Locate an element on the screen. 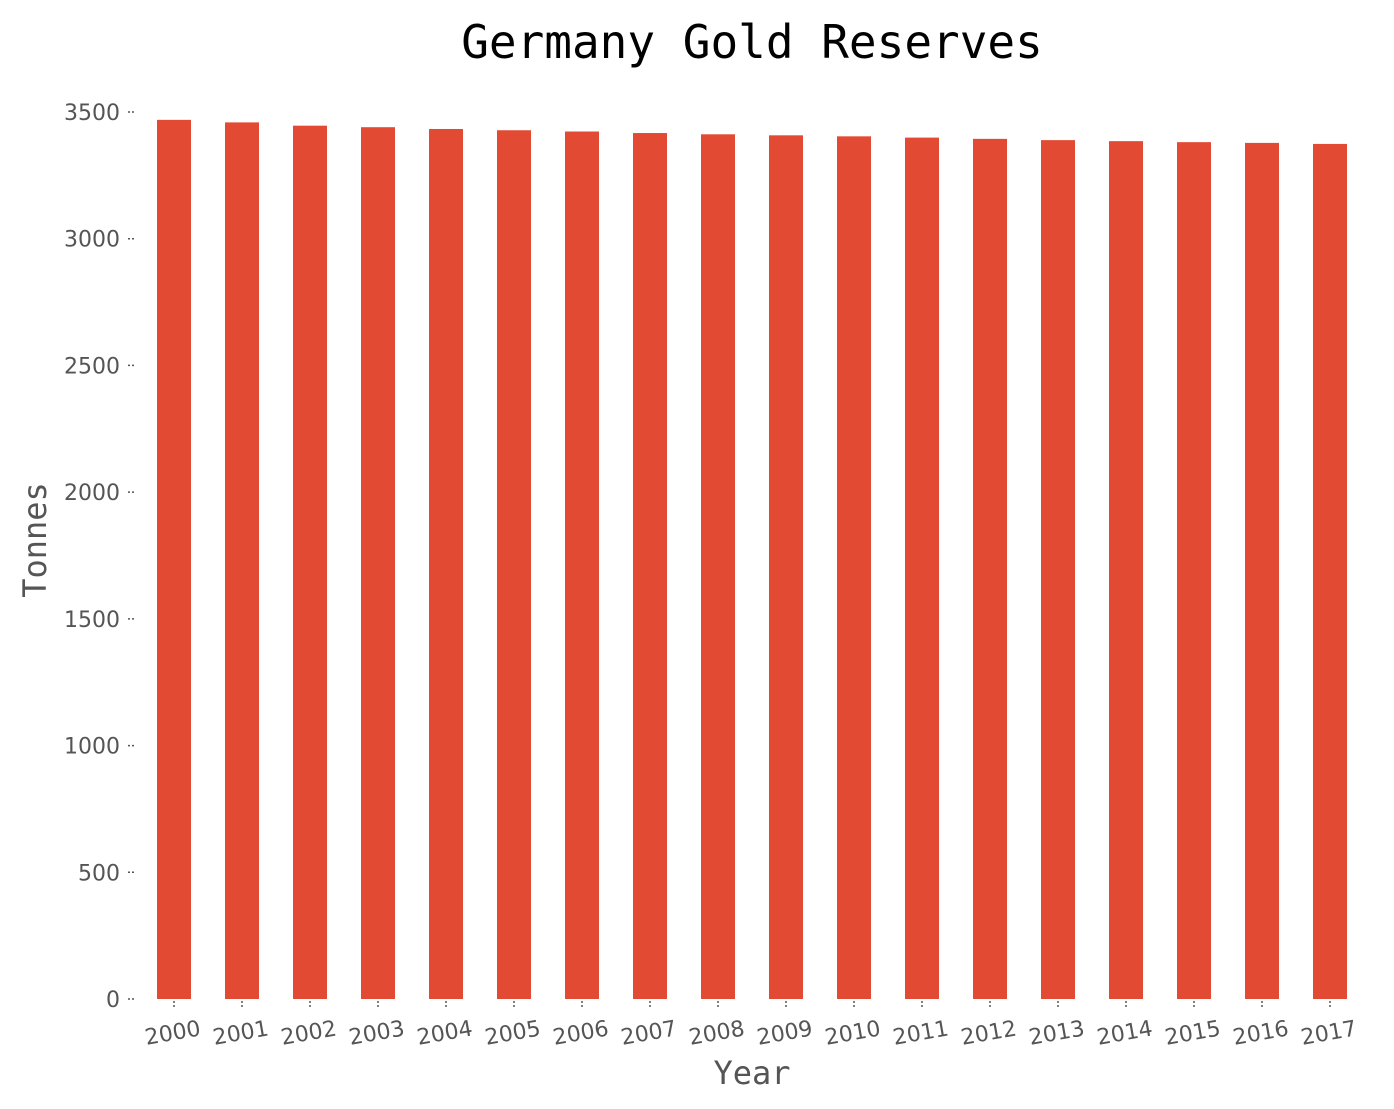 The height and width of the screenshot is (1109, 1394). bar-2004 is located at coordinates (446, 563).